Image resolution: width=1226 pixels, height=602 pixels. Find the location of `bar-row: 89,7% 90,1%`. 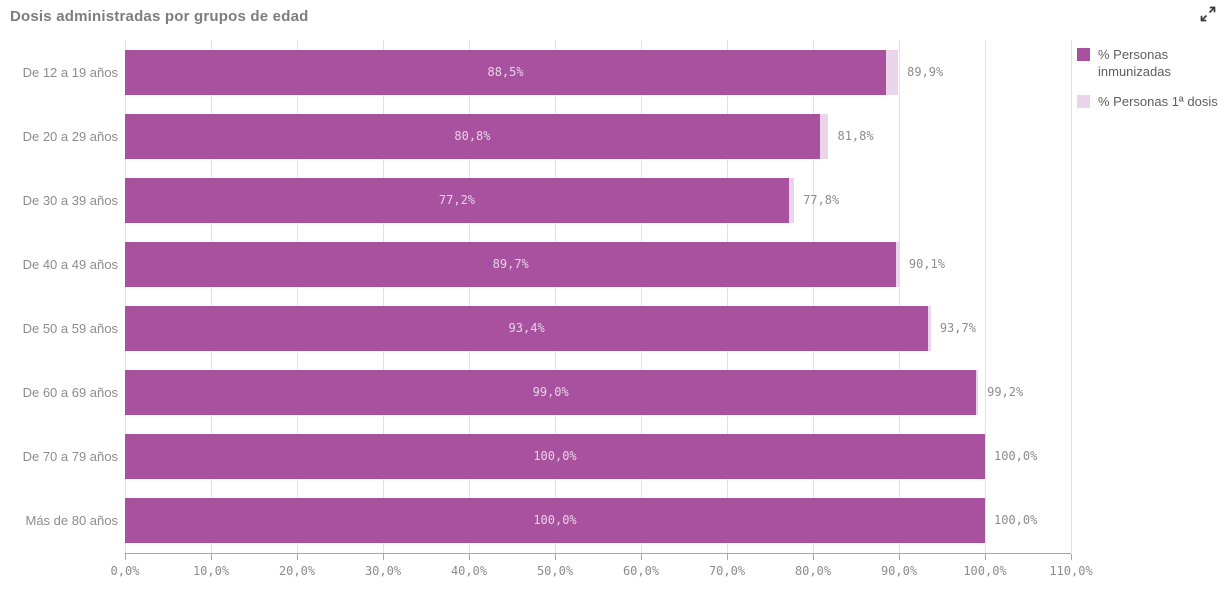

bar-row: 89,7% 90,1% is located at coordinates (598, 264).